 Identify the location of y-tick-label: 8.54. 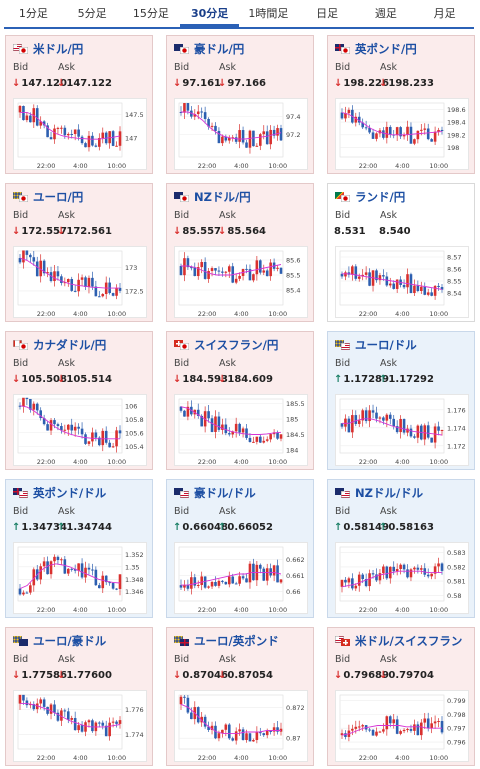
(454, 294).